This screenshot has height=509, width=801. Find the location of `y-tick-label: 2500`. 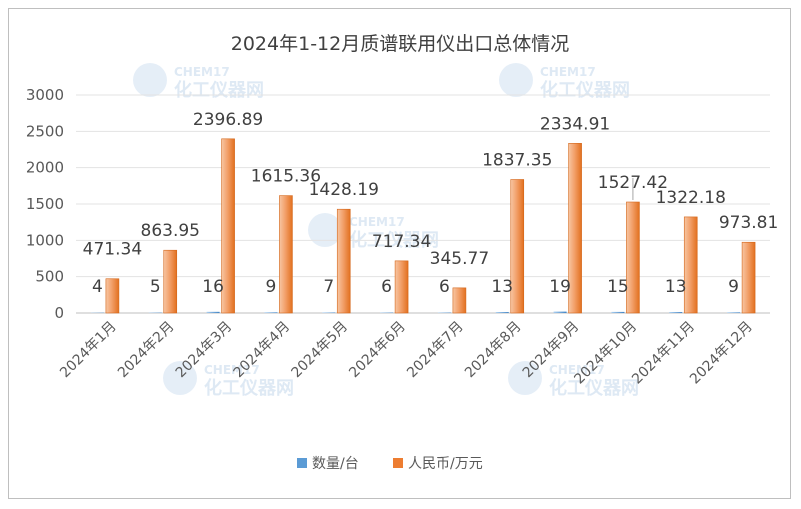

y-tick-label: 2500 is located at coordinates (45, 131).